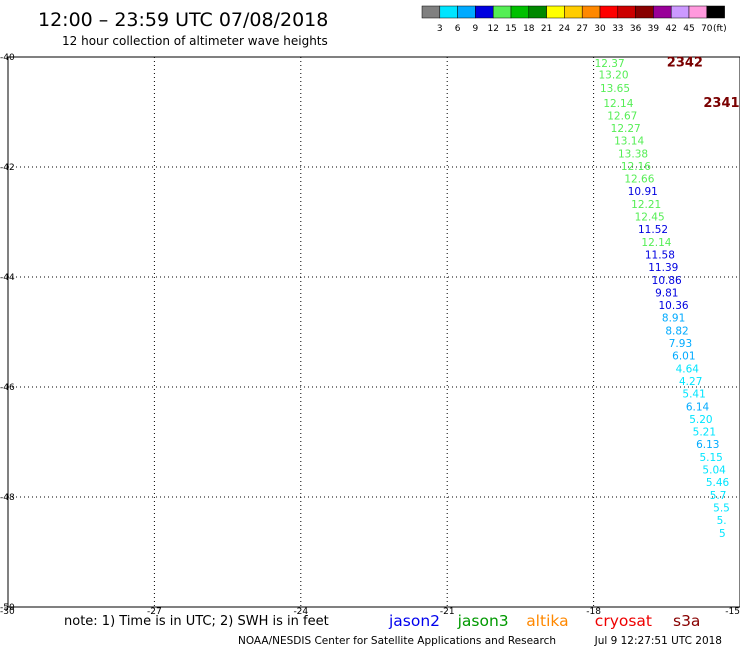 The width and height of the screenshot is (740, 650). What do you see at coordinates (7, 388) in the screenshot?
I see `latitude-tick-label: -46` at bounding box center [7, 388].